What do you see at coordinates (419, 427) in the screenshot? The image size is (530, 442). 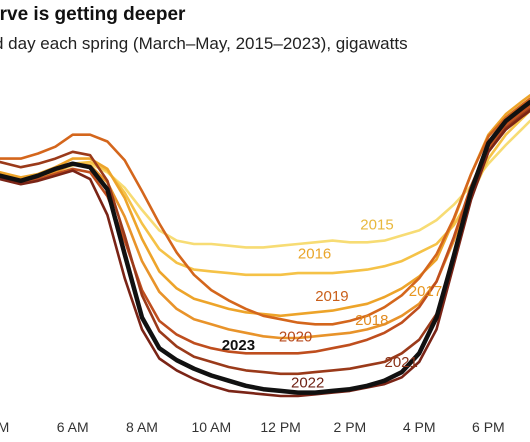 I see `x-tick-label: 4 PM` at bounding box center [419, 427].